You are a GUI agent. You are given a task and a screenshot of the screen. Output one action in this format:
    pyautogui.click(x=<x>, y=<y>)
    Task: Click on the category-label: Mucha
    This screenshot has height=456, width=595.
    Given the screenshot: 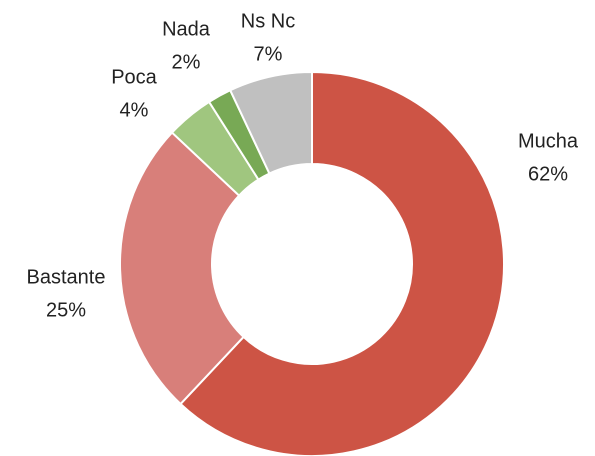 What is the action you would take?
    pyautogui.click(x=548, y=141)
    